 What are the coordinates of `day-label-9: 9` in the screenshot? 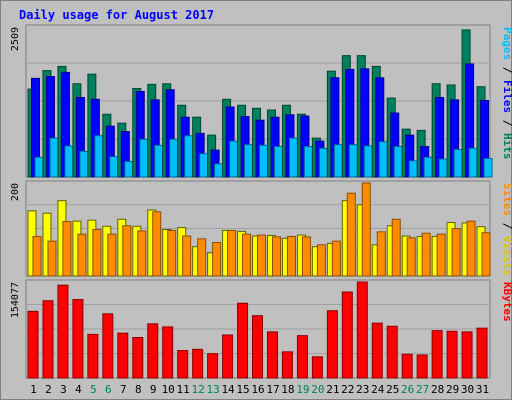 It's located at (153, 389).